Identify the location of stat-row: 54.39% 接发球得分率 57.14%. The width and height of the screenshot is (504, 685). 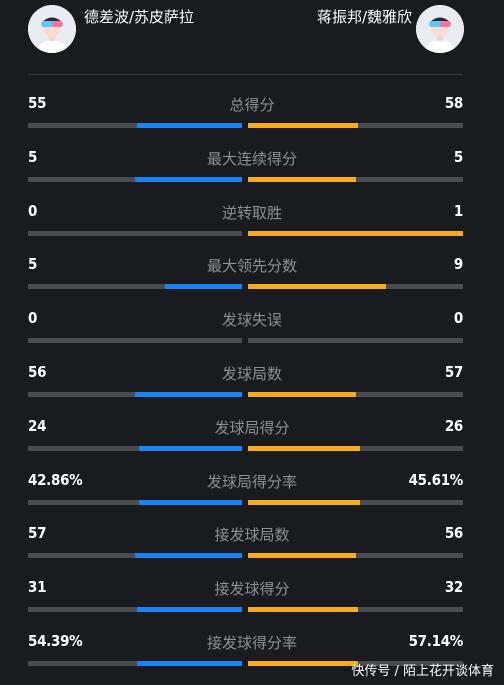
(252, 641).